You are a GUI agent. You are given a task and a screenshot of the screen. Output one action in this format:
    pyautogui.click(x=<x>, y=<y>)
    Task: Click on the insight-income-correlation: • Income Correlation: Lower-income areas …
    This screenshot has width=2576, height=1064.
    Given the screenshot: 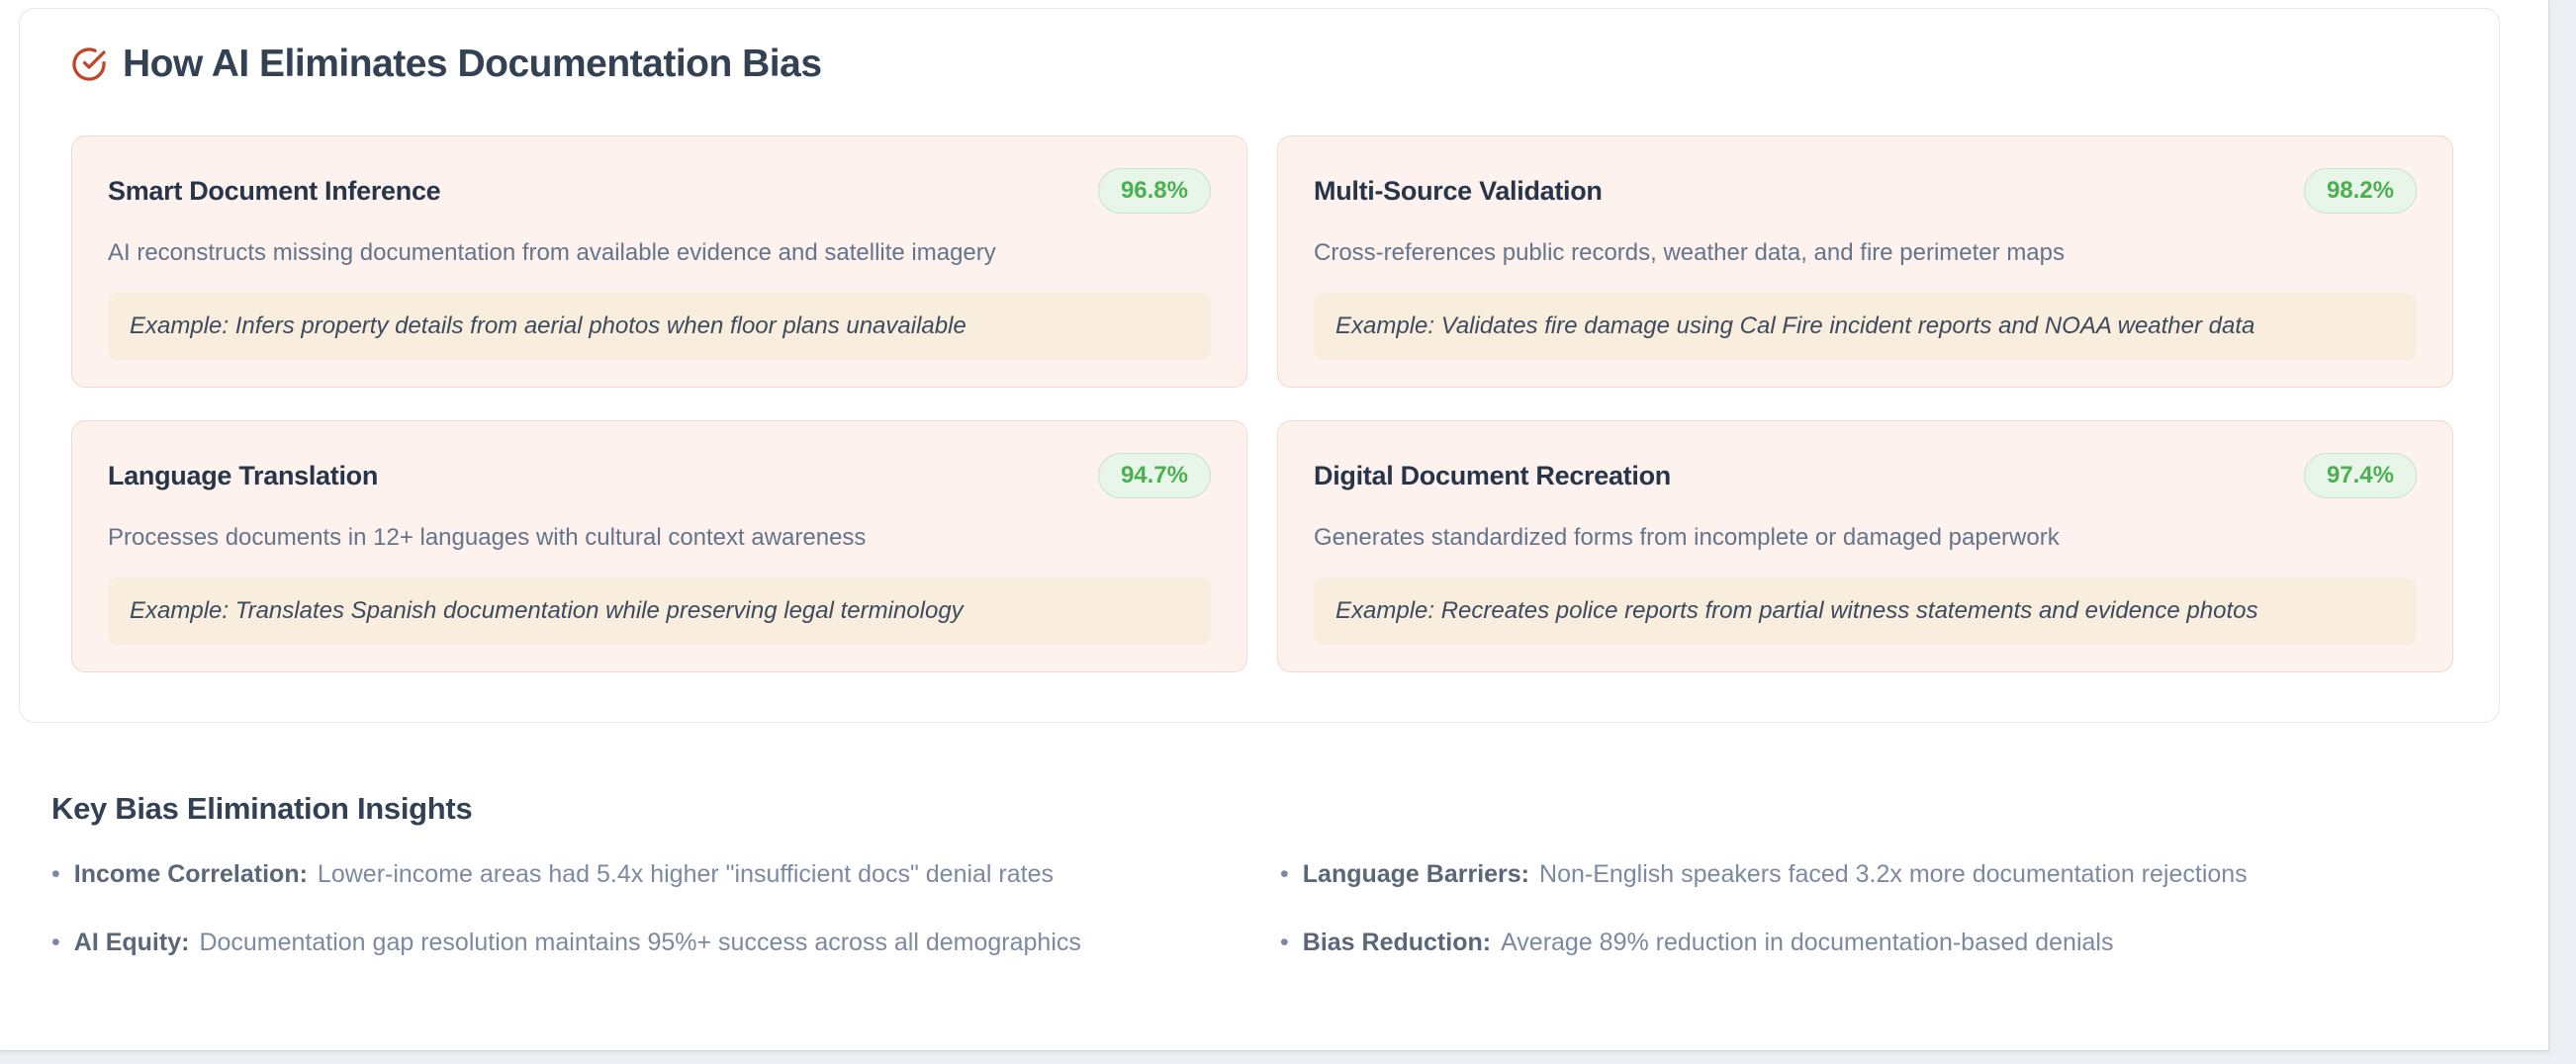 What is the action you would take?
    pyautogui.click(x=653, y=874)
    